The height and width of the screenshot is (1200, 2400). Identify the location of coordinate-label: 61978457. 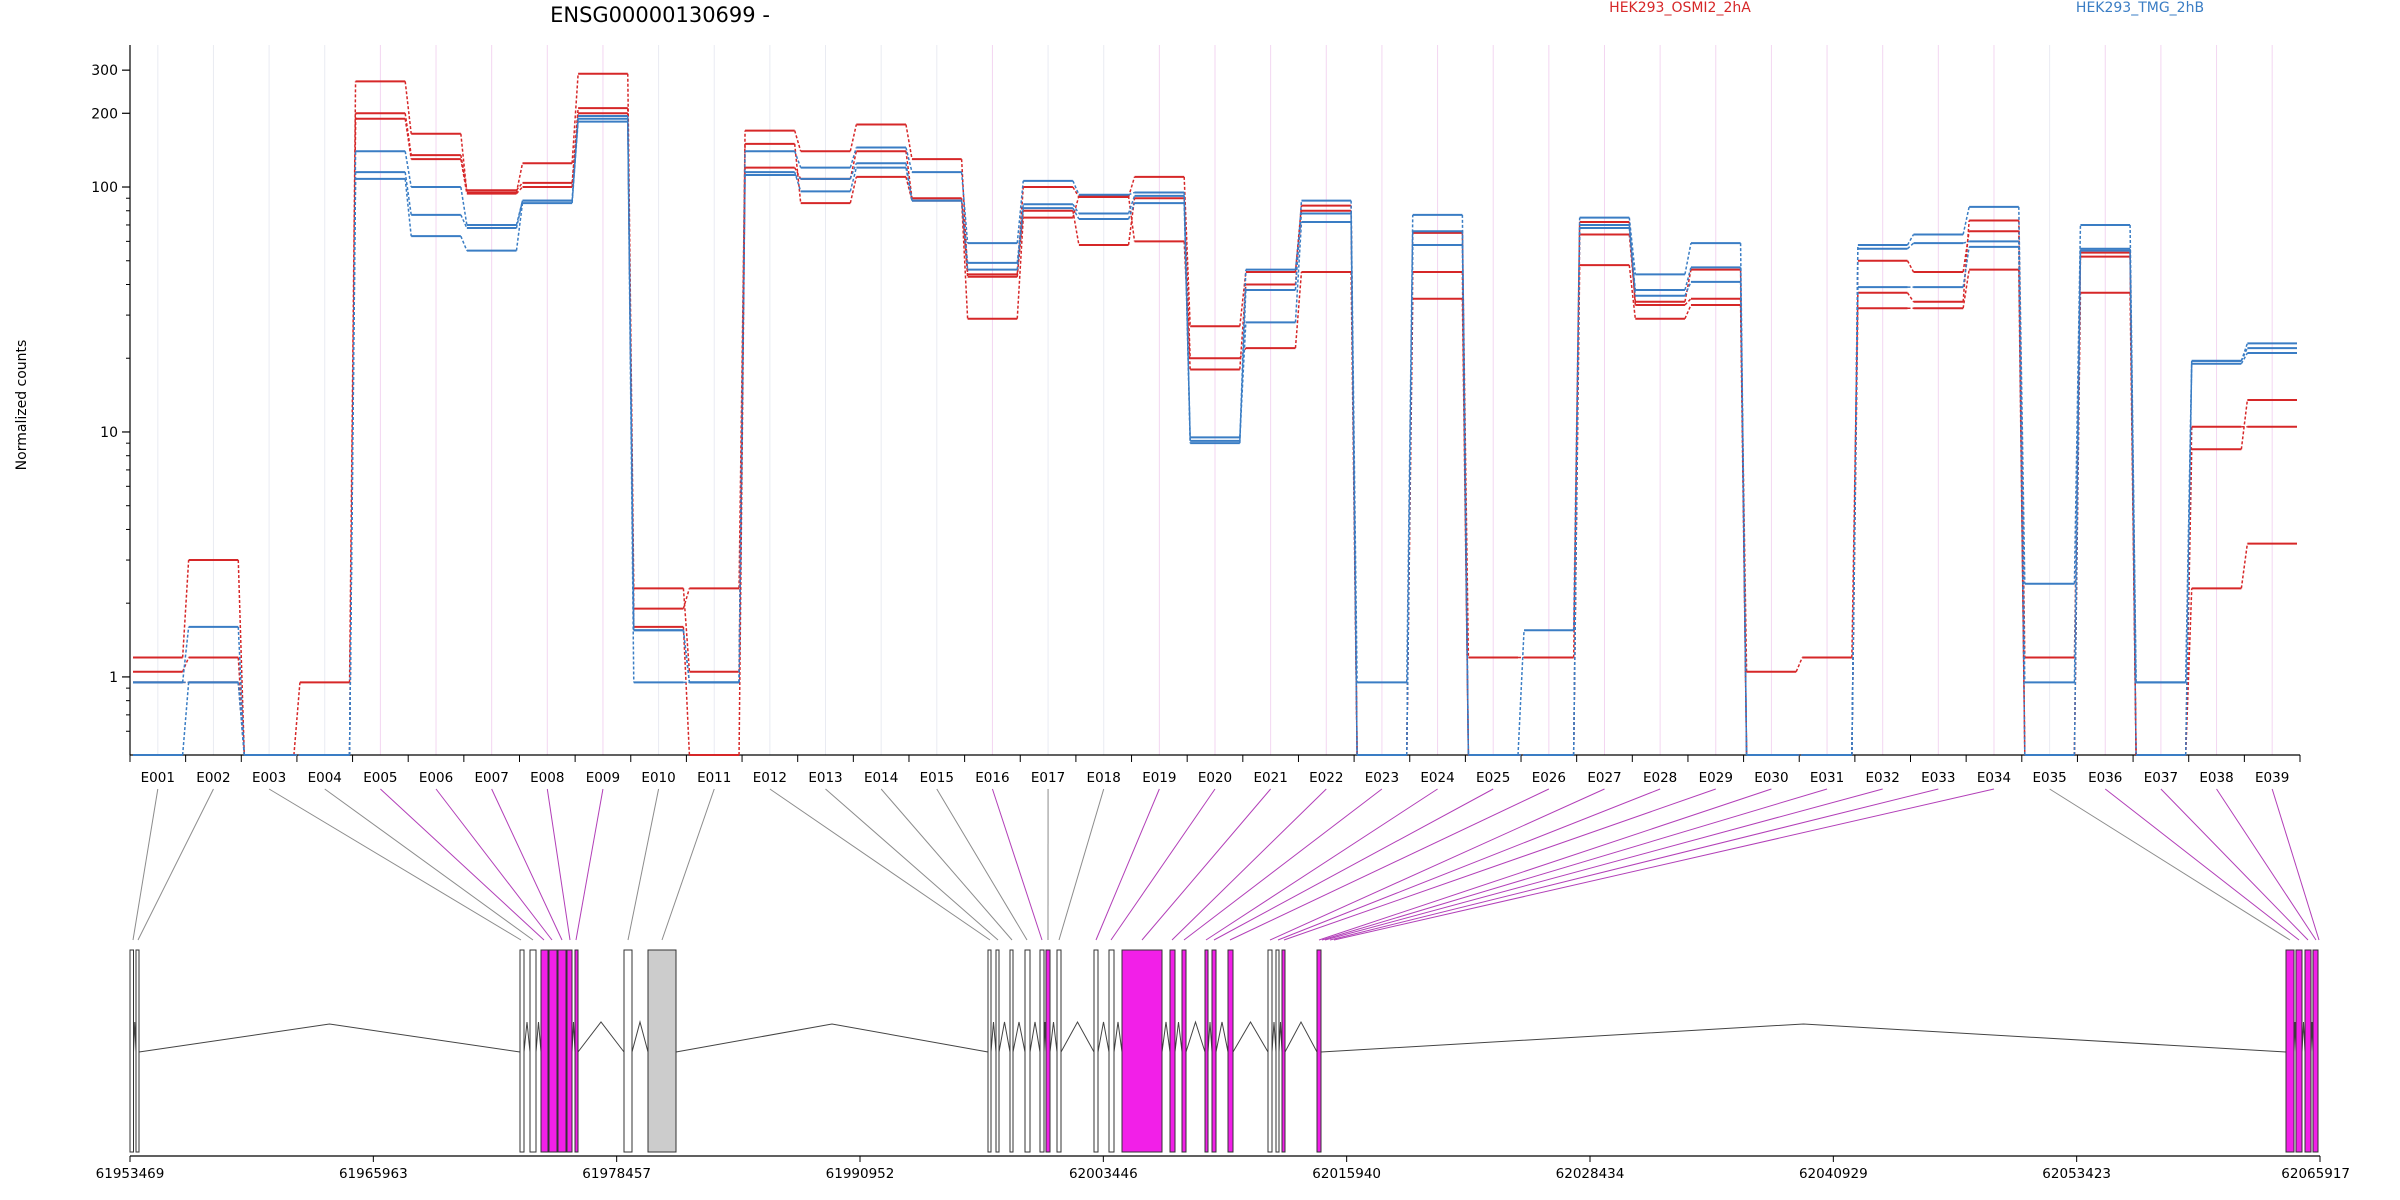
(616, 1174).